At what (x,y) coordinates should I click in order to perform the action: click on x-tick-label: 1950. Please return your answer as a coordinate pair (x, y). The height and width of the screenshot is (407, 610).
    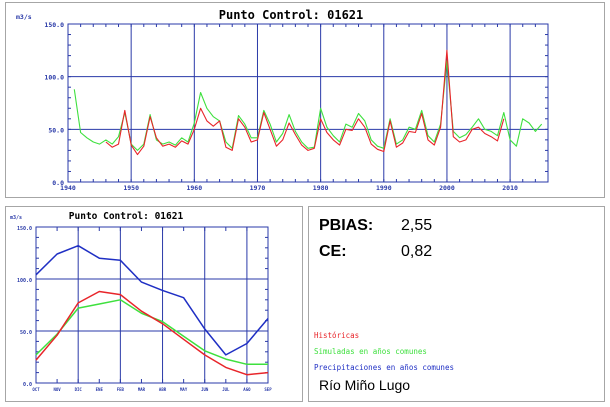
    Looking at the image, I should click on (131, 188).